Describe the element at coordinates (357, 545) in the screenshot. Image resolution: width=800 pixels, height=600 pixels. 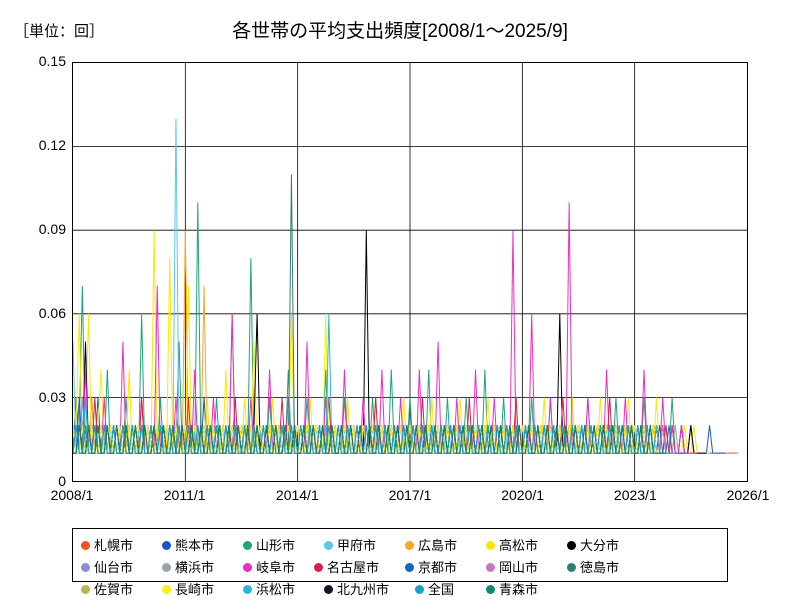
I see `legend-label: 甲府市` at that location.